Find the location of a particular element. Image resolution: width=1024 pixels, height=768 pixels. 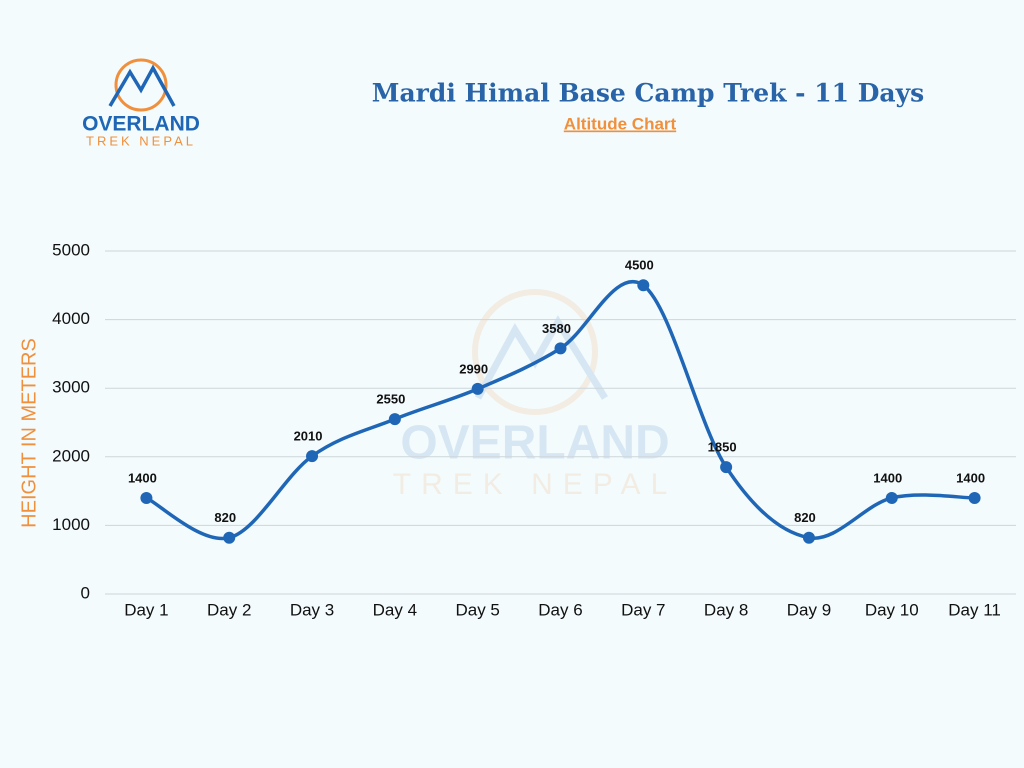

y-tick-label: 1000 is located at coordinates (71, 524).